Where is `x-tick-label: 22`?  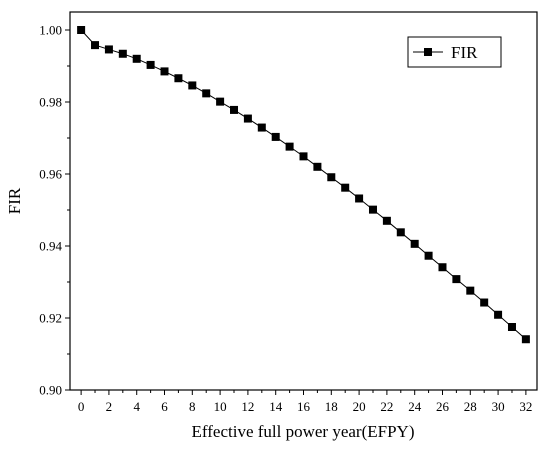 x-tick-label: 22 is located at coordinates (386, 406).